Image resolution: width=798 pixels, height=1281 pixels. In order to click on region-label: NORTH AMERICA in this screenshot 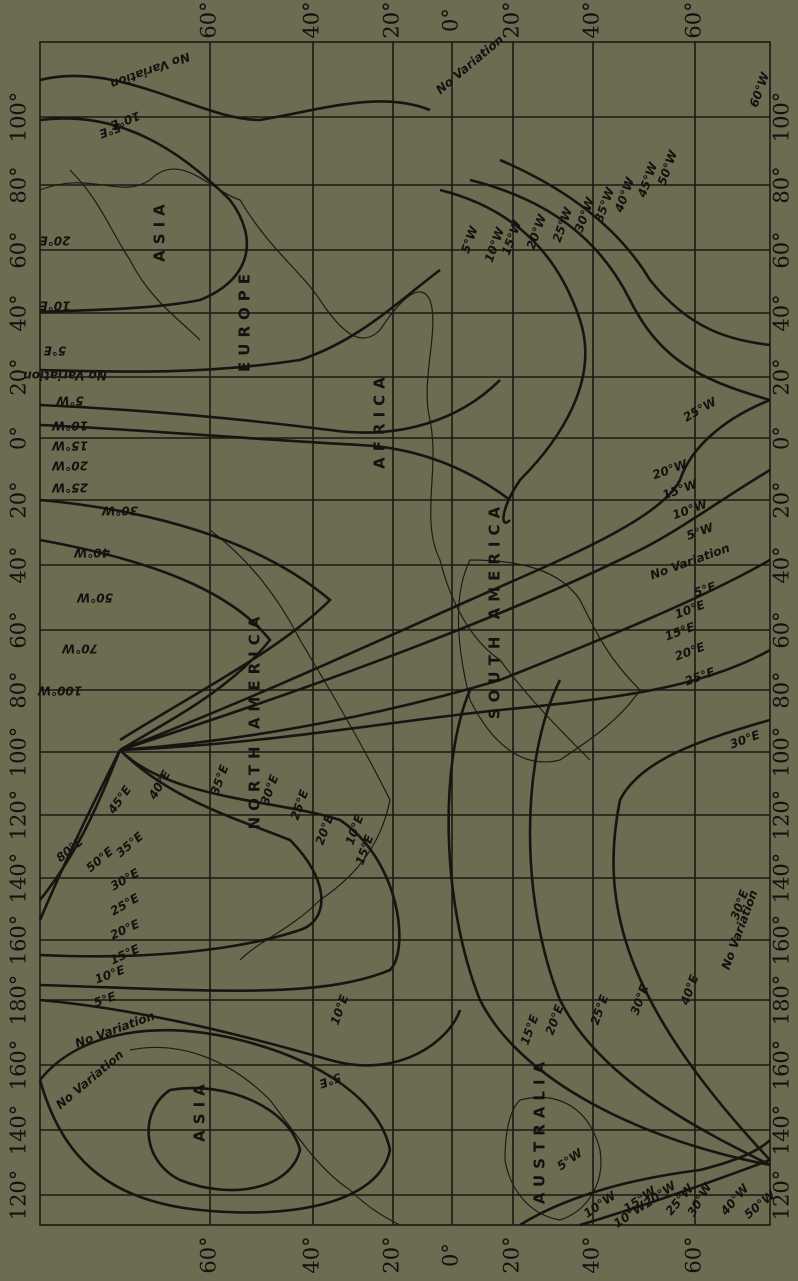, I will do `click(255, 720)`.